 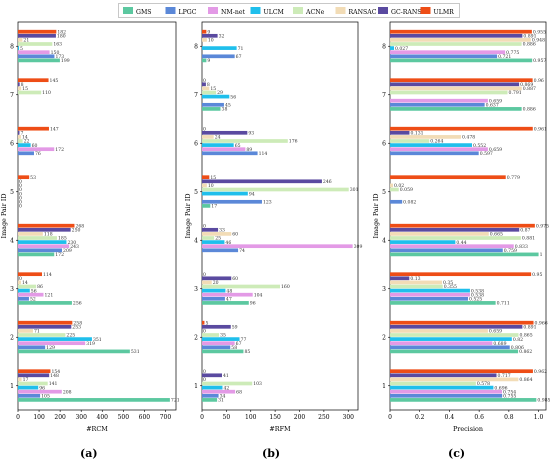 What do you see at coordinates (300, 417) in the screenshot?
I see `x-tick-label: 200` at bounding box center [300, 417].